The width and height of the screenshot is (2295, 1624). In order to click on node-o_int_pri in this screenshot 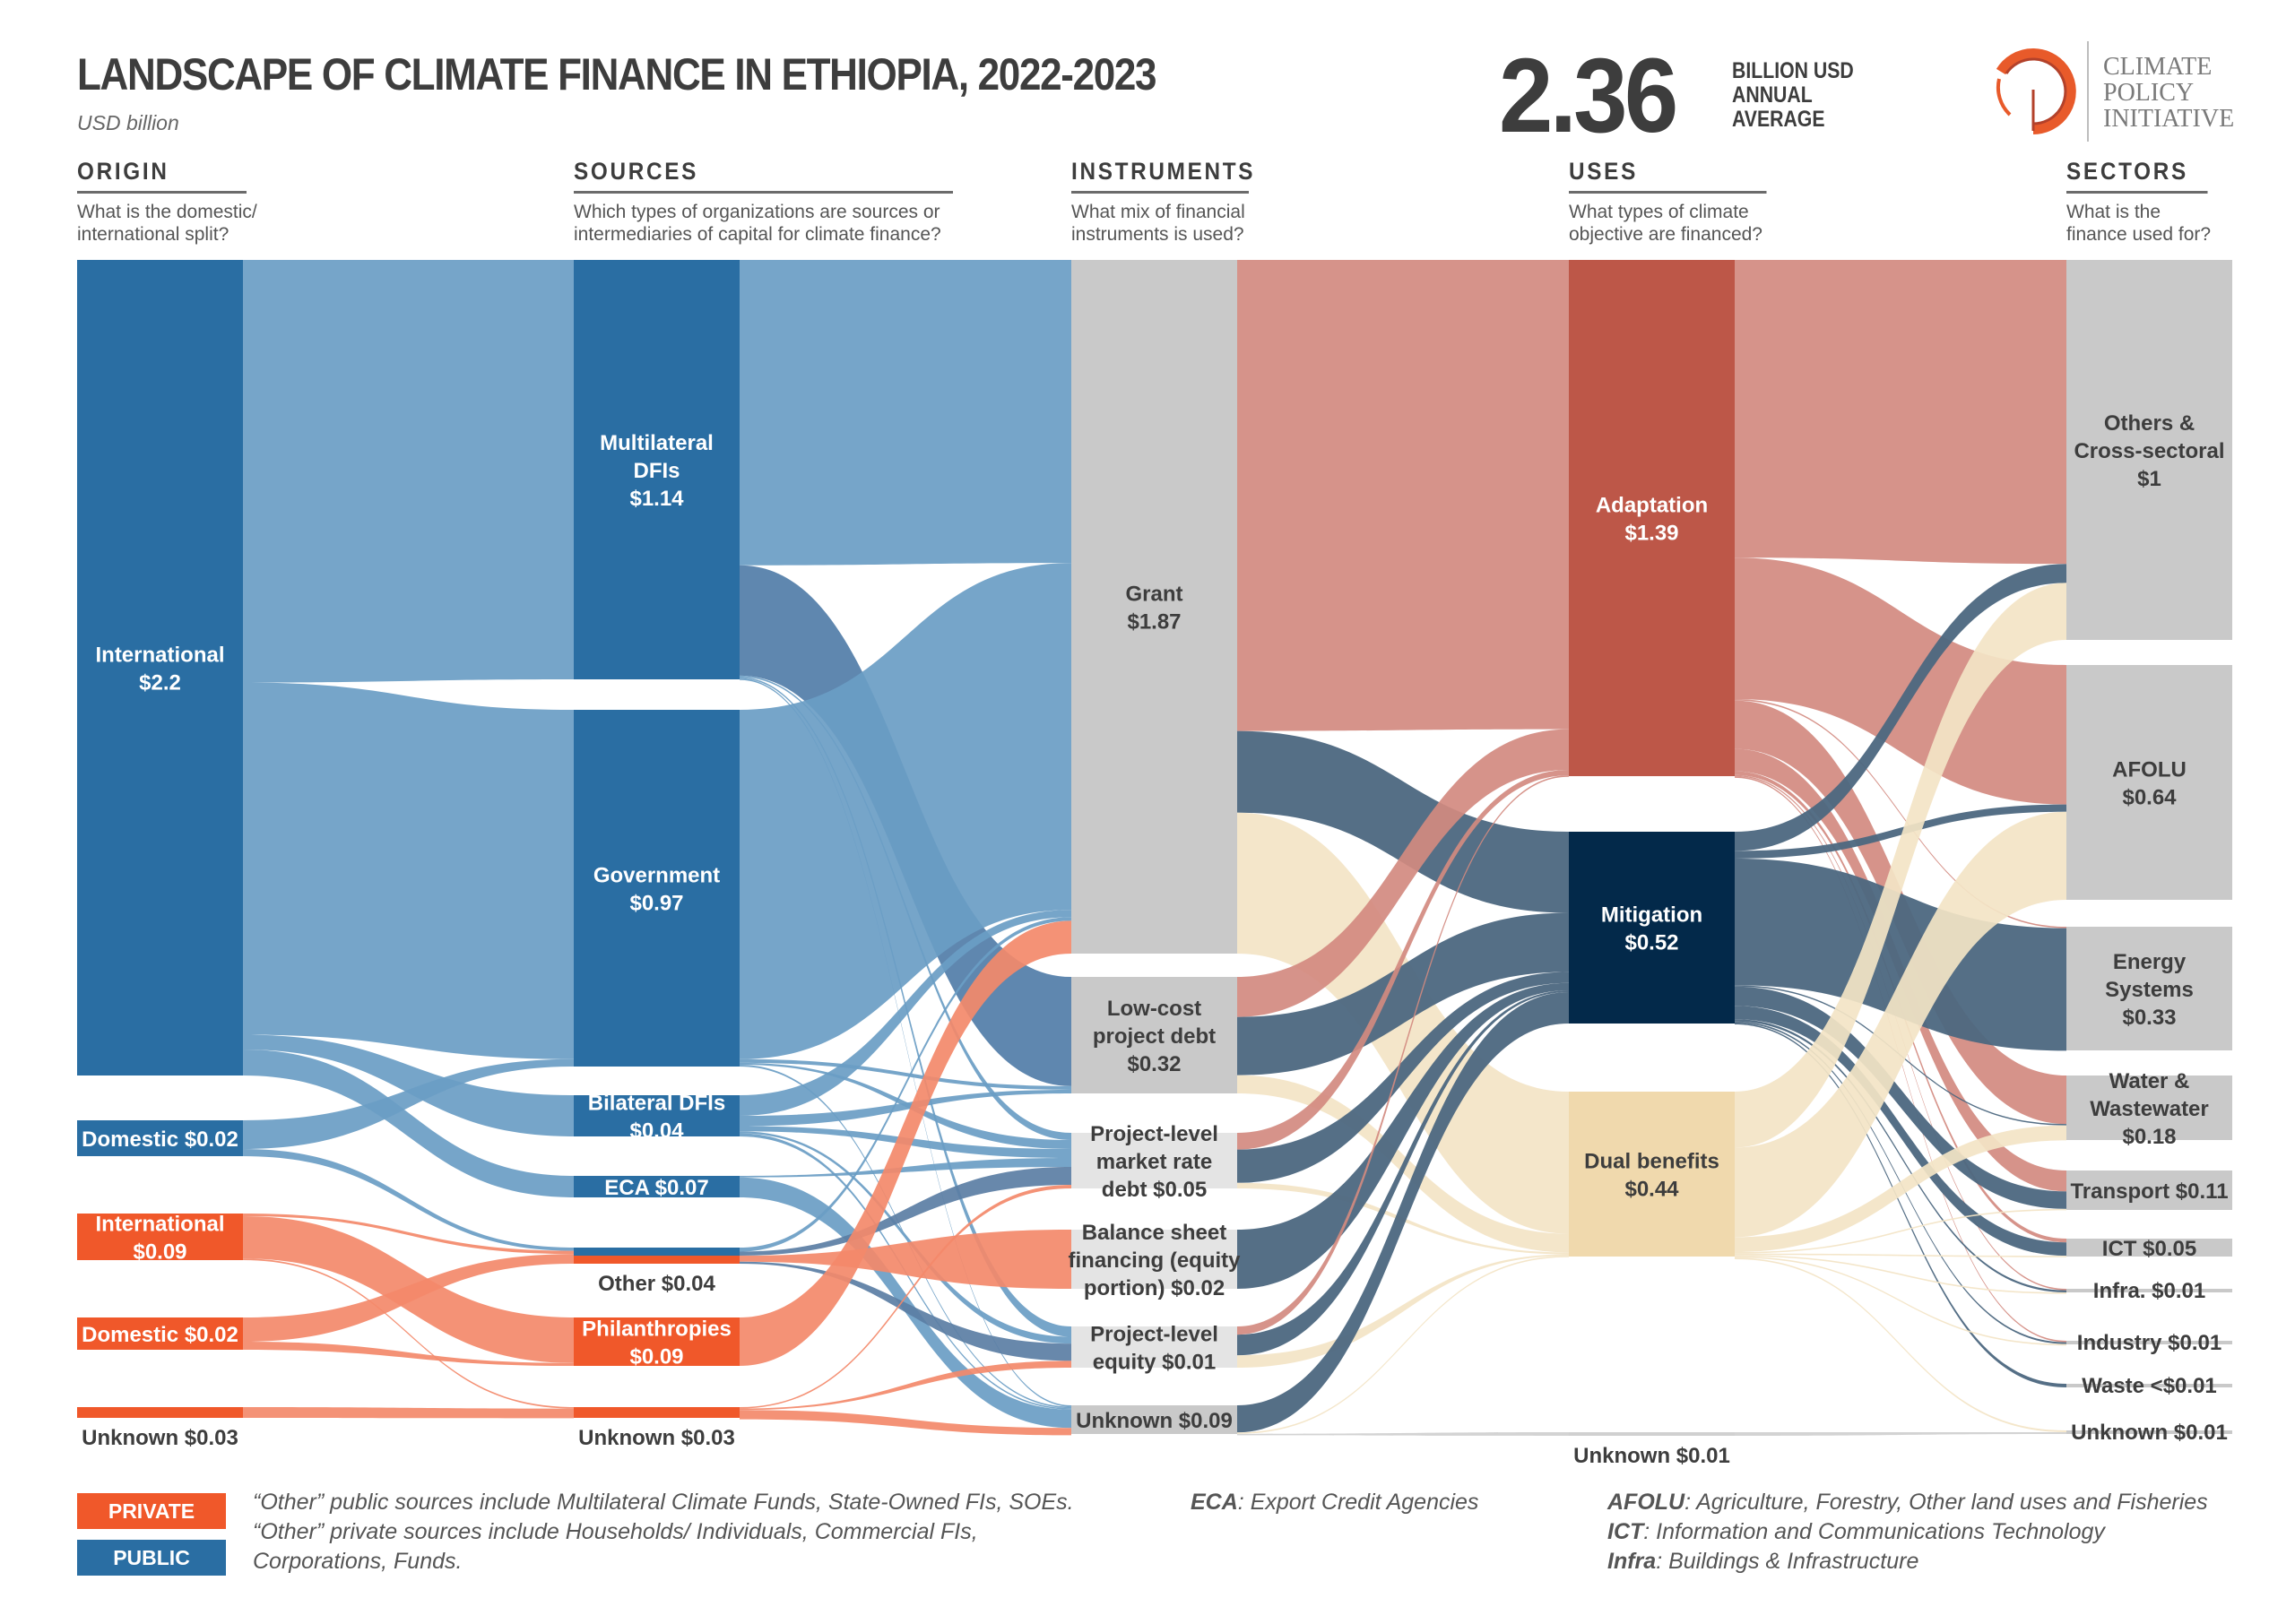, I will do `click(160, 1237)`.